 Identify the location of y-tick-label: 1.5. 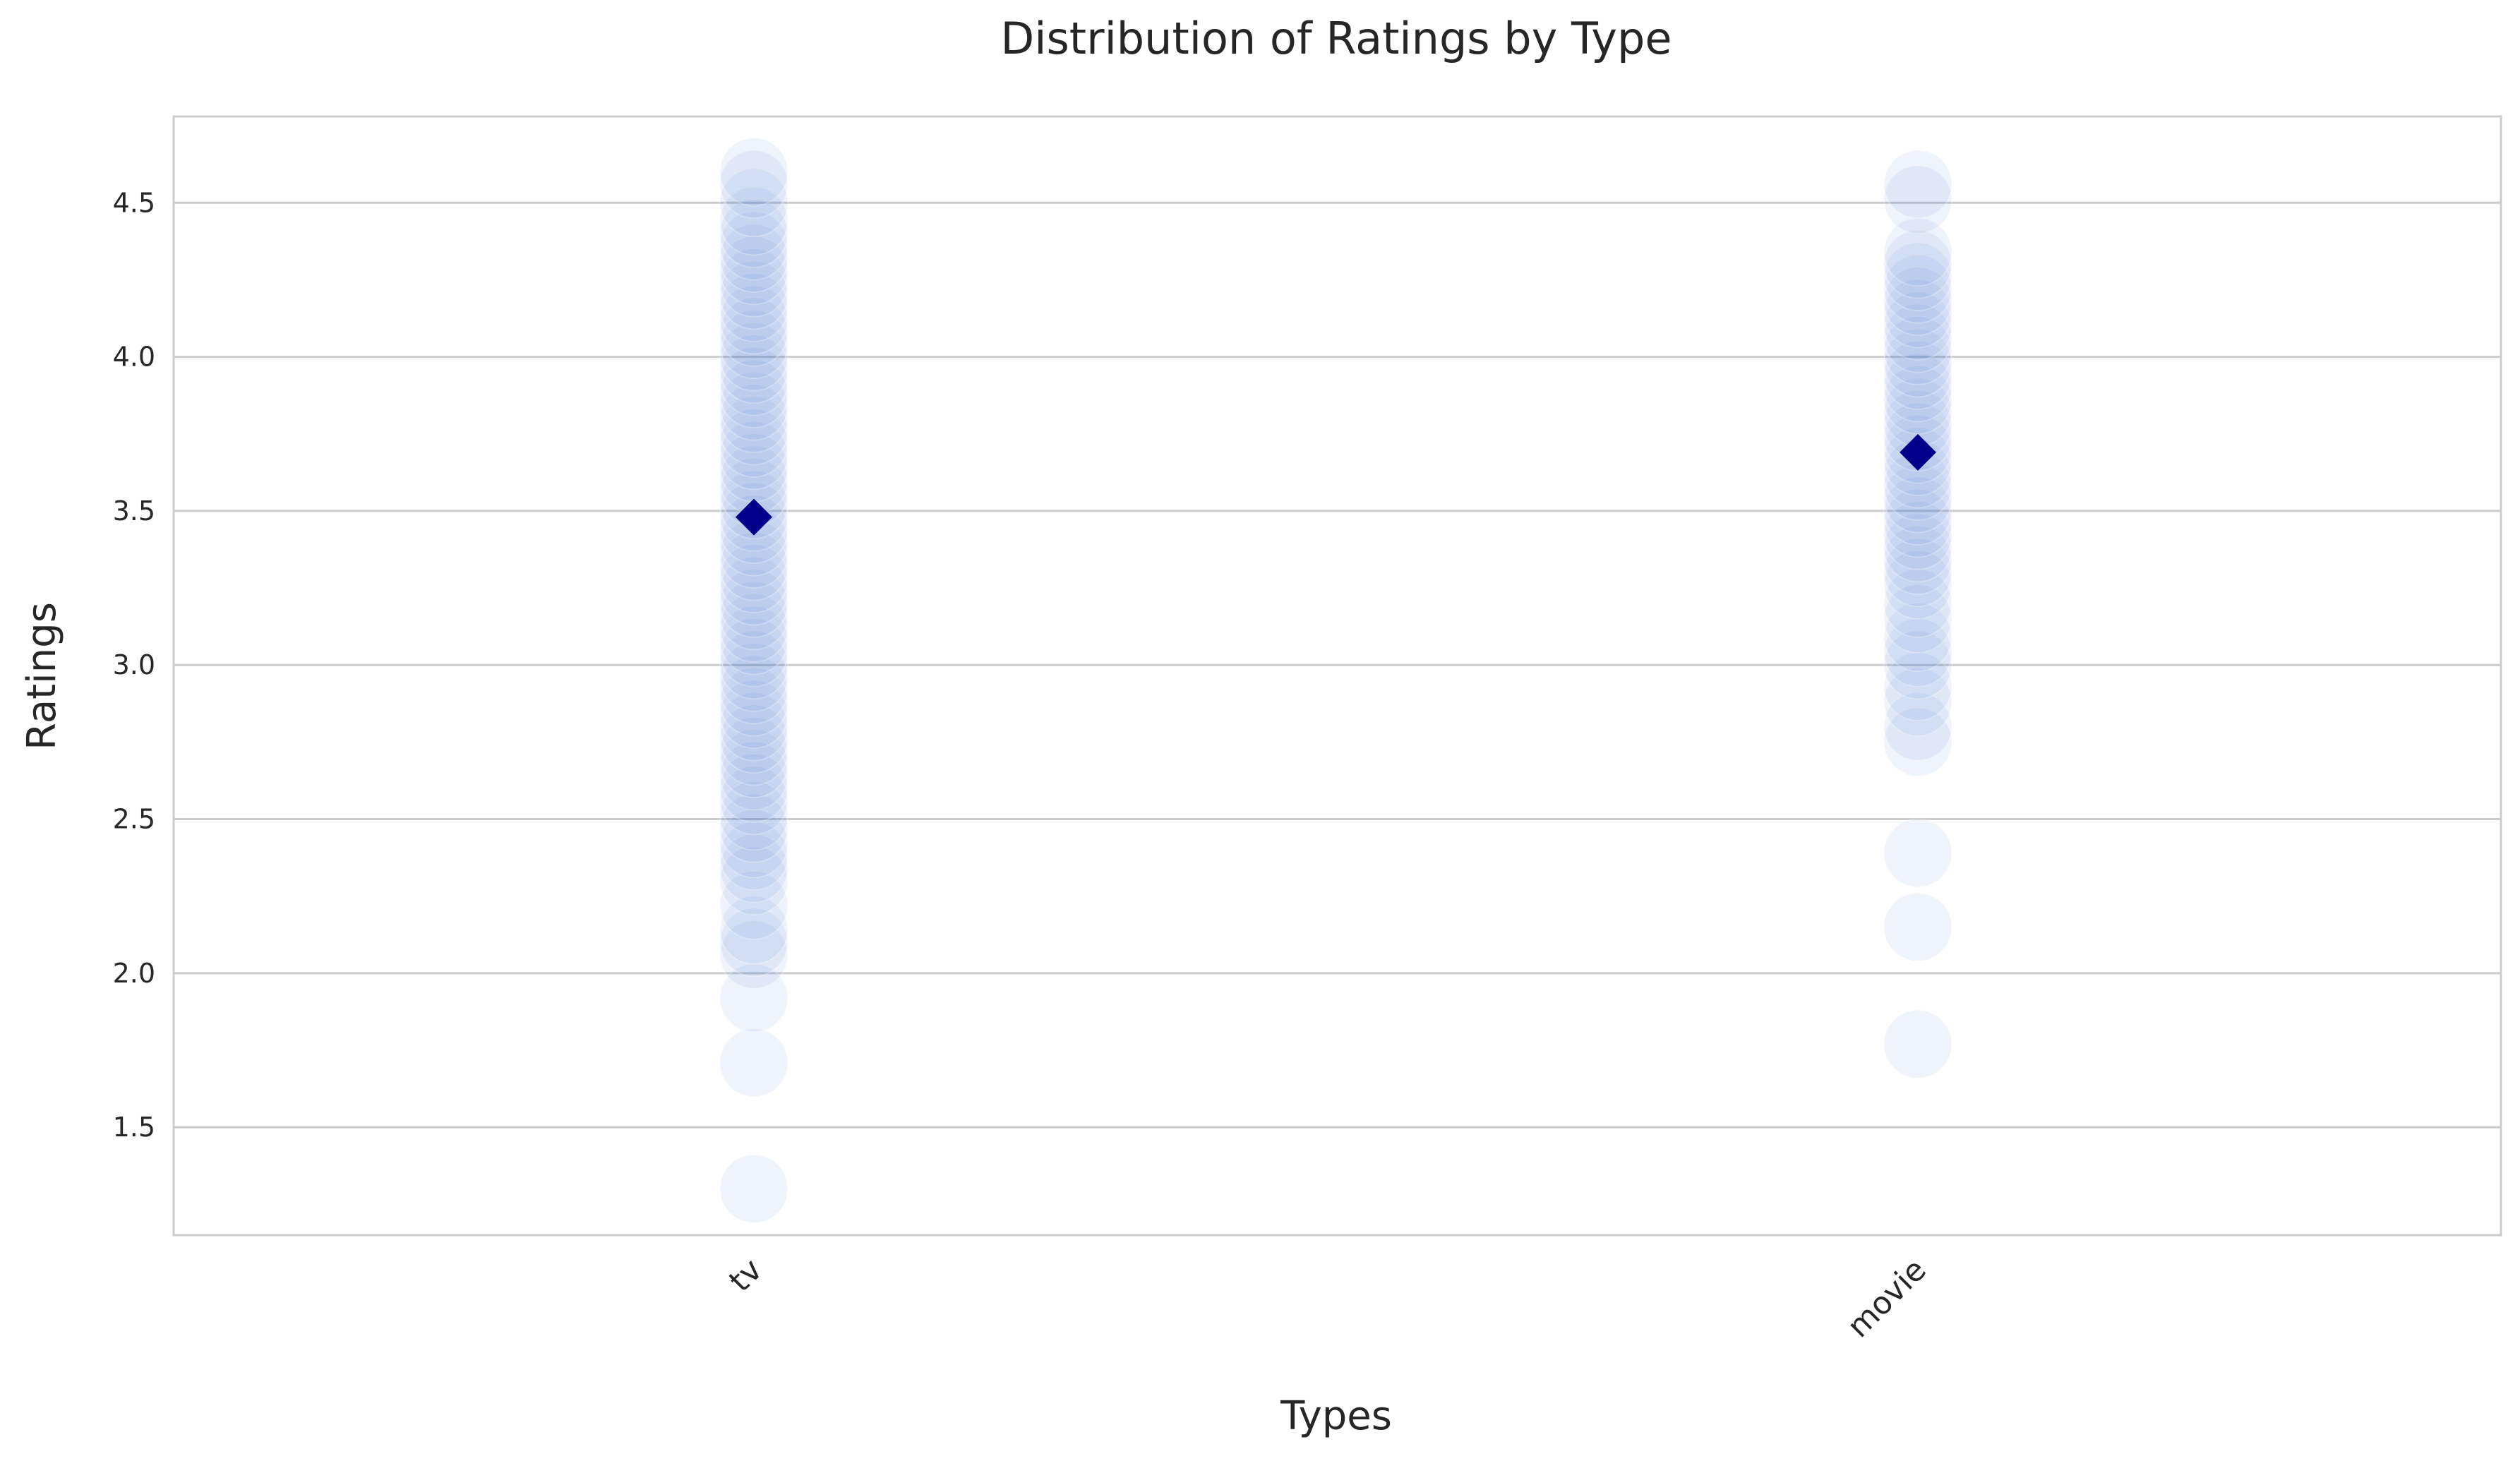
(134, 1127).